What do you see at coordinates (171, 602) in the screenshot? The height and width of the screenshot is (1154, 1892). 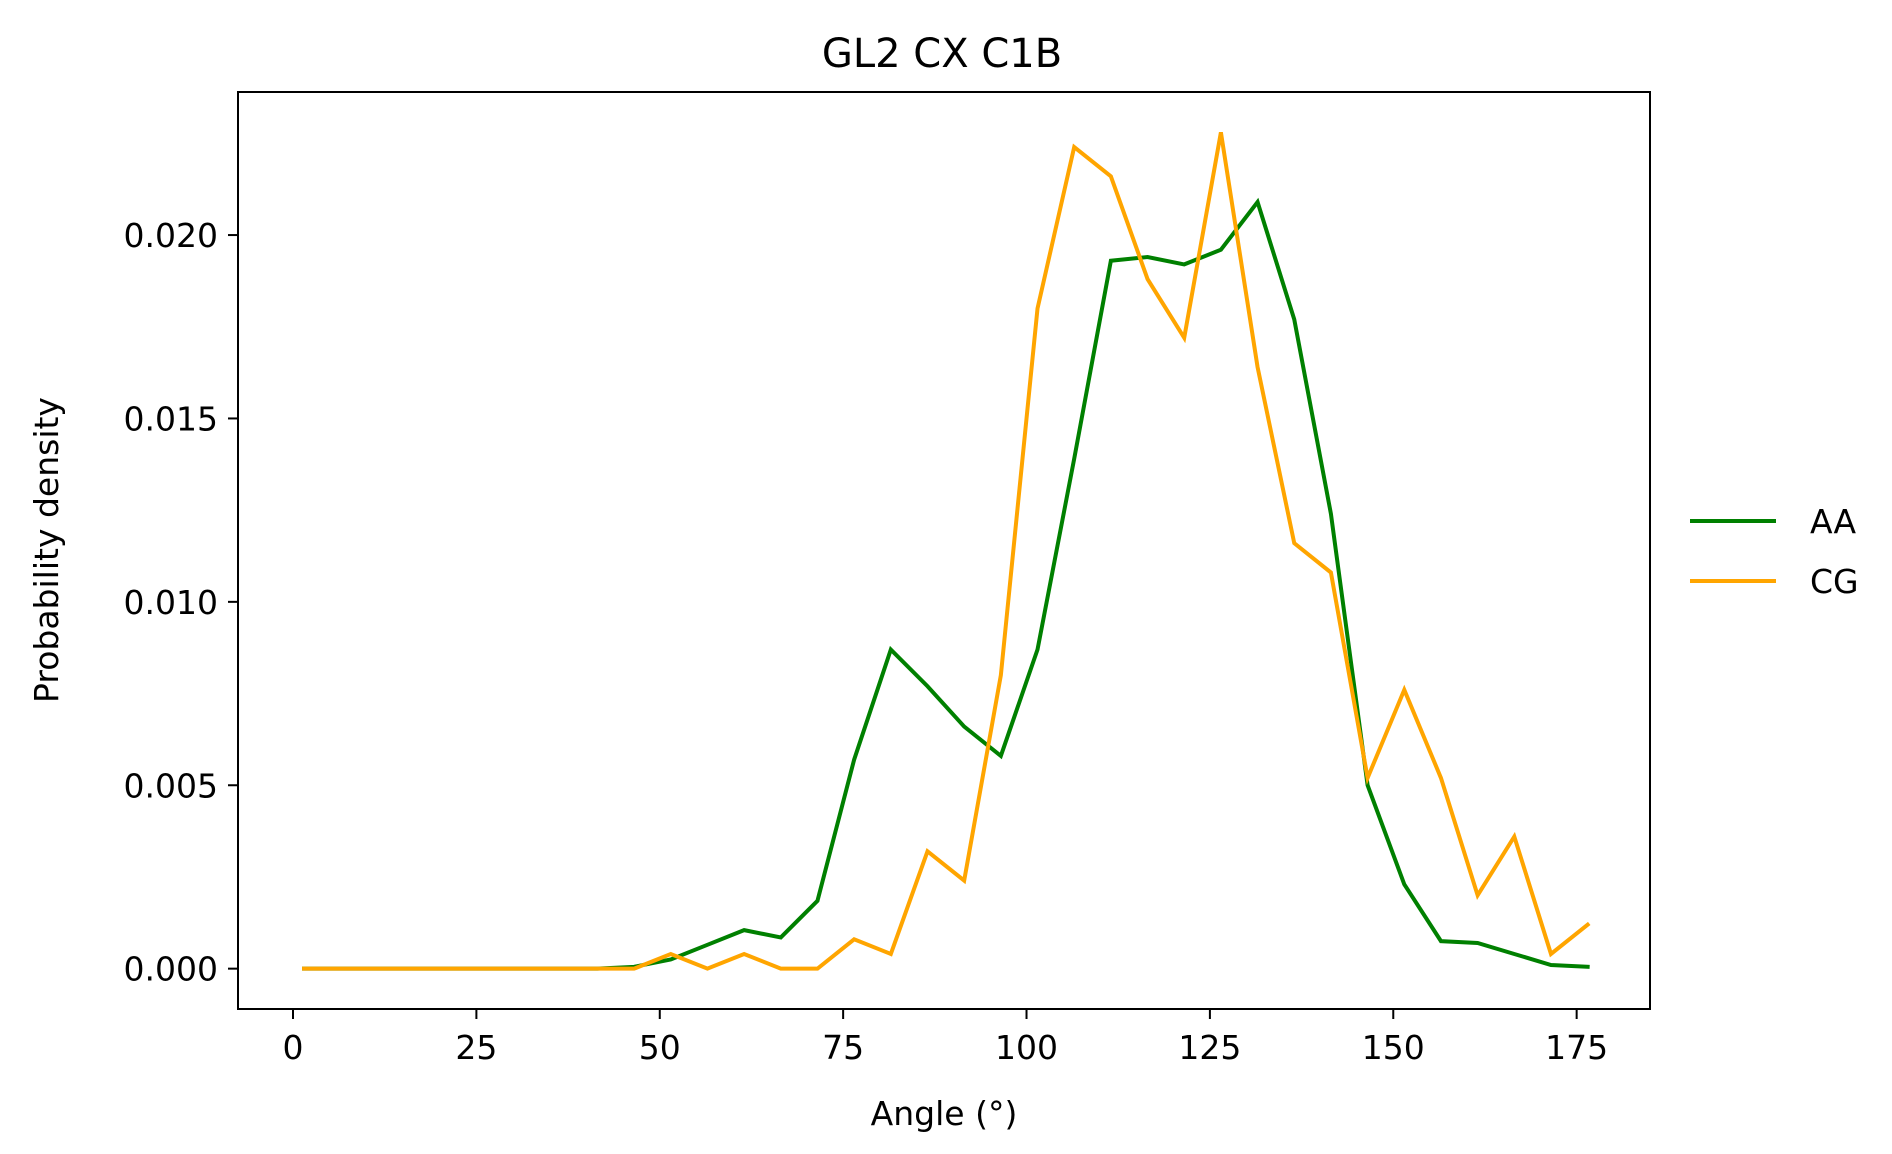 I see `y-tick-label: 0.010` at bounding box center [171, 602].